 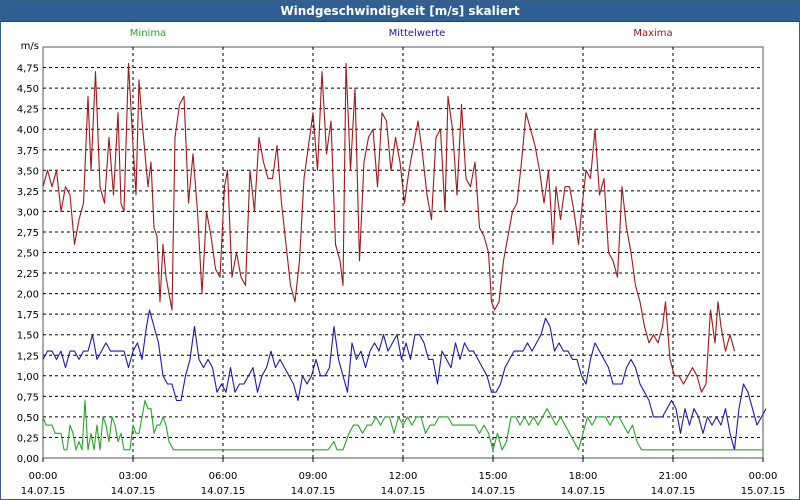 I want to click on y-tick-label: 4,75, so click(x=28, y=69).